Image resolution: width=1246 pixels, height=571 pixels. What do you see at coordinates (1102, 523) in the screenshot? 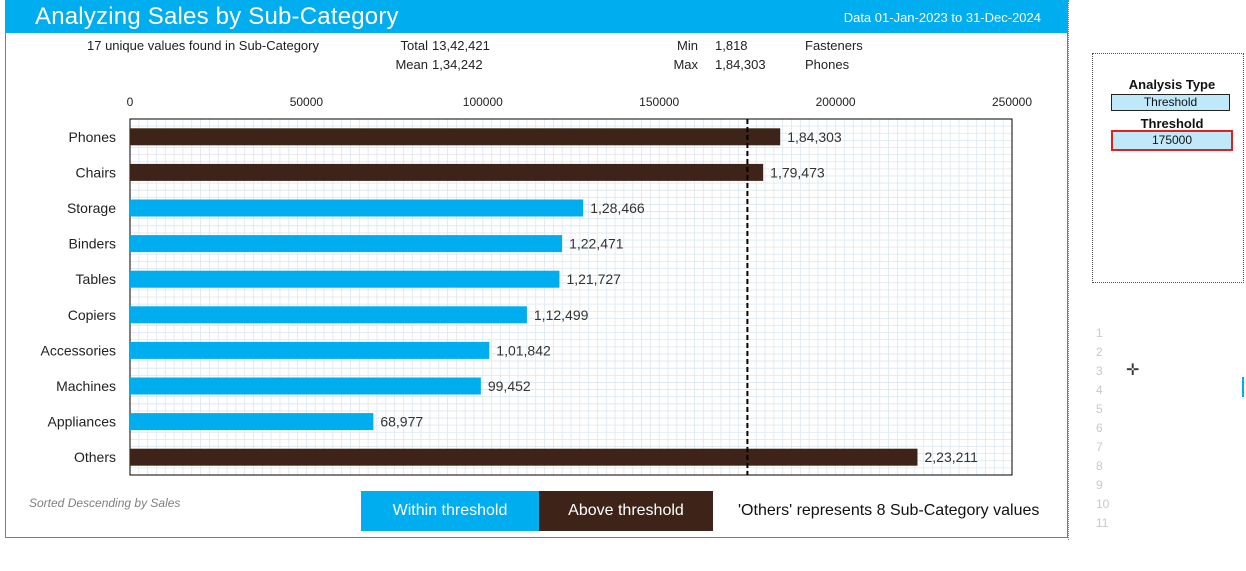
I see `row-number: 11` at bounding box center [1102, 523].